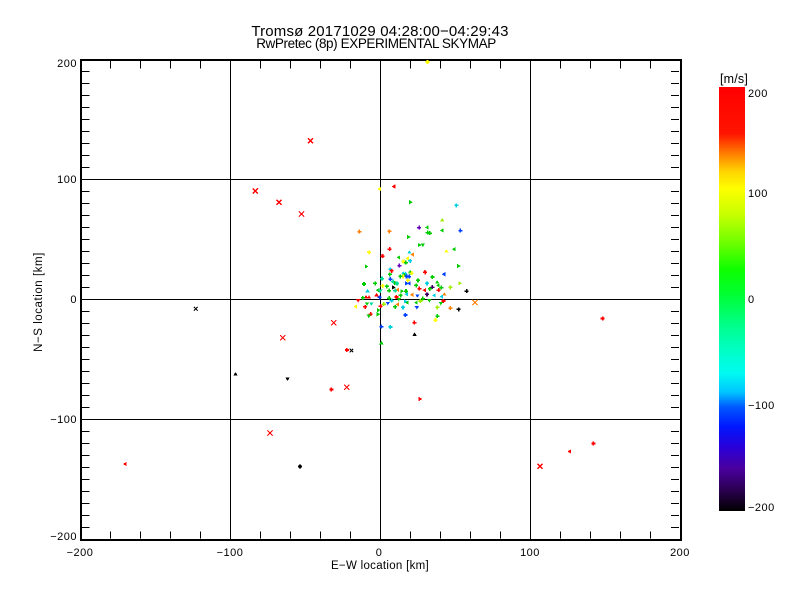 This screenshot has width=800, height=600. Describe the element at coordinates (379, 31) in the screenshot. I see `svg-text:Tromsø 20171029 04:28:00−04:29: Tromsø 20171029 04:28:00−04:29:43` at that location.